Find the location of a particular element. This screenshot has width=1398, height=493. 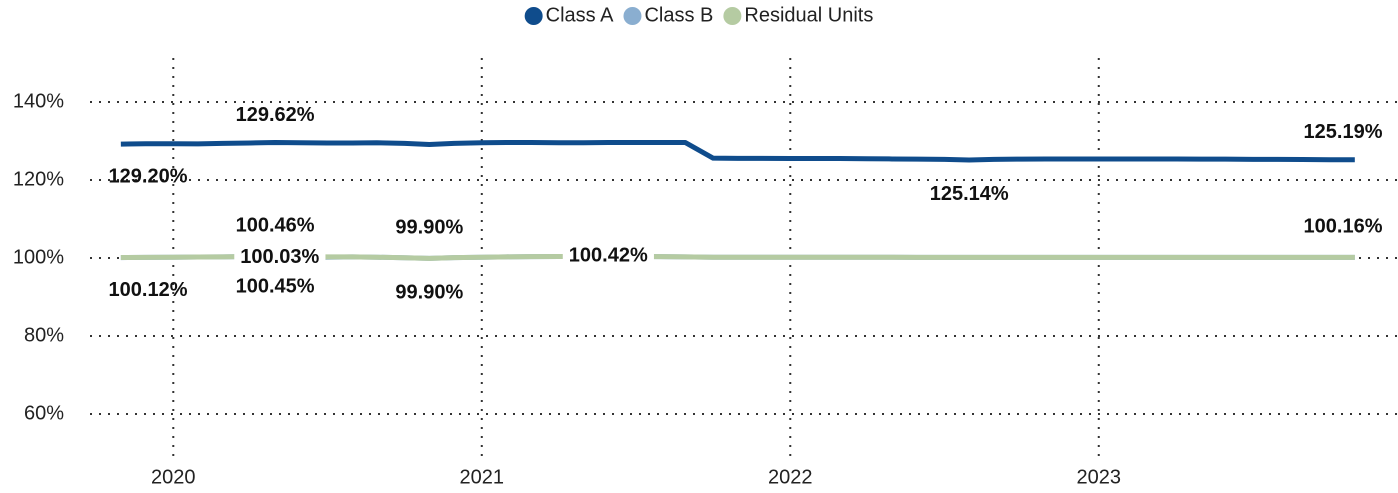

y-tick-label: 120% is located at coordinates (38, 179).